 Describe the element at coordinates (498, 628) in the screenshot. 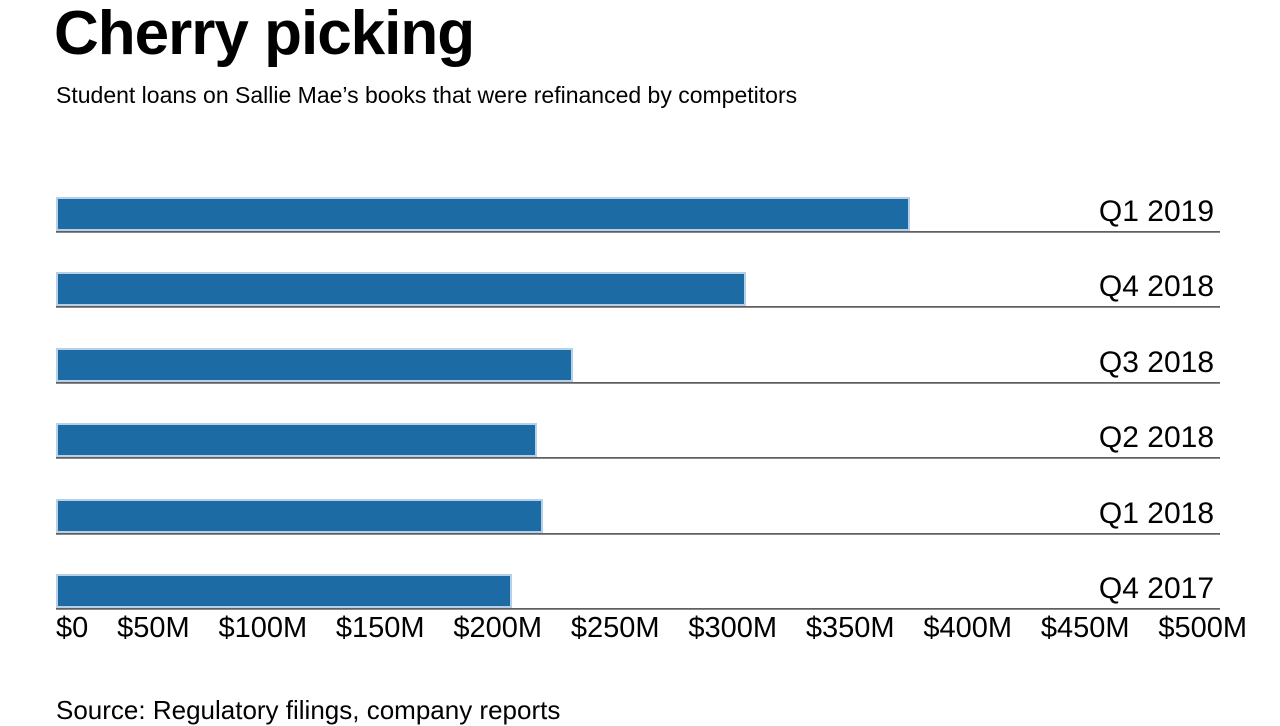

I see `x-tick-label: $200M` at that location.